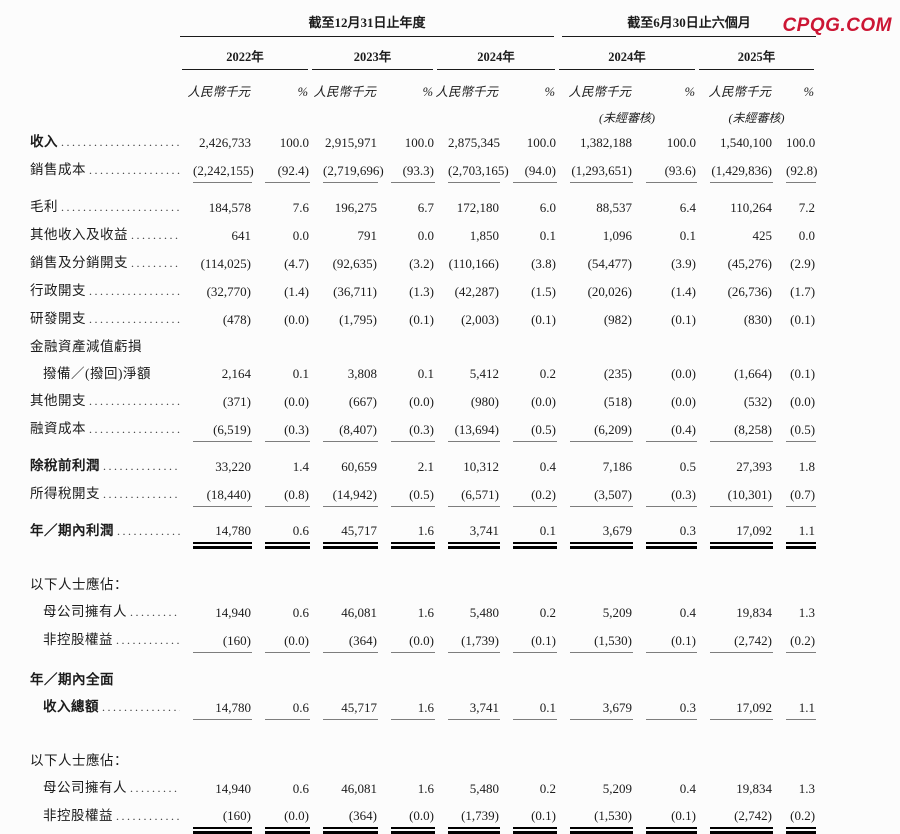  I want to click on cell-value: (1.7), so click(803, 291).